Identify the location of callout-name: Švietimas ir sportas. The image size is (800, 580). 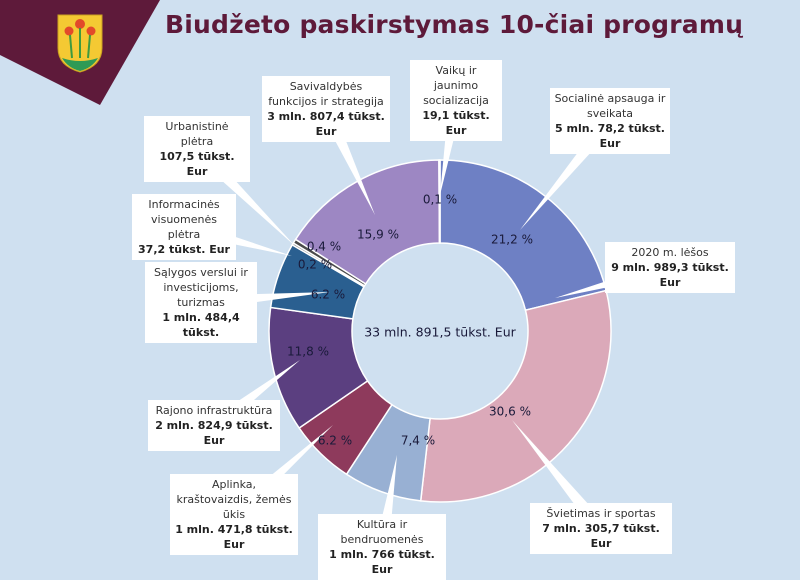
(601, 513).